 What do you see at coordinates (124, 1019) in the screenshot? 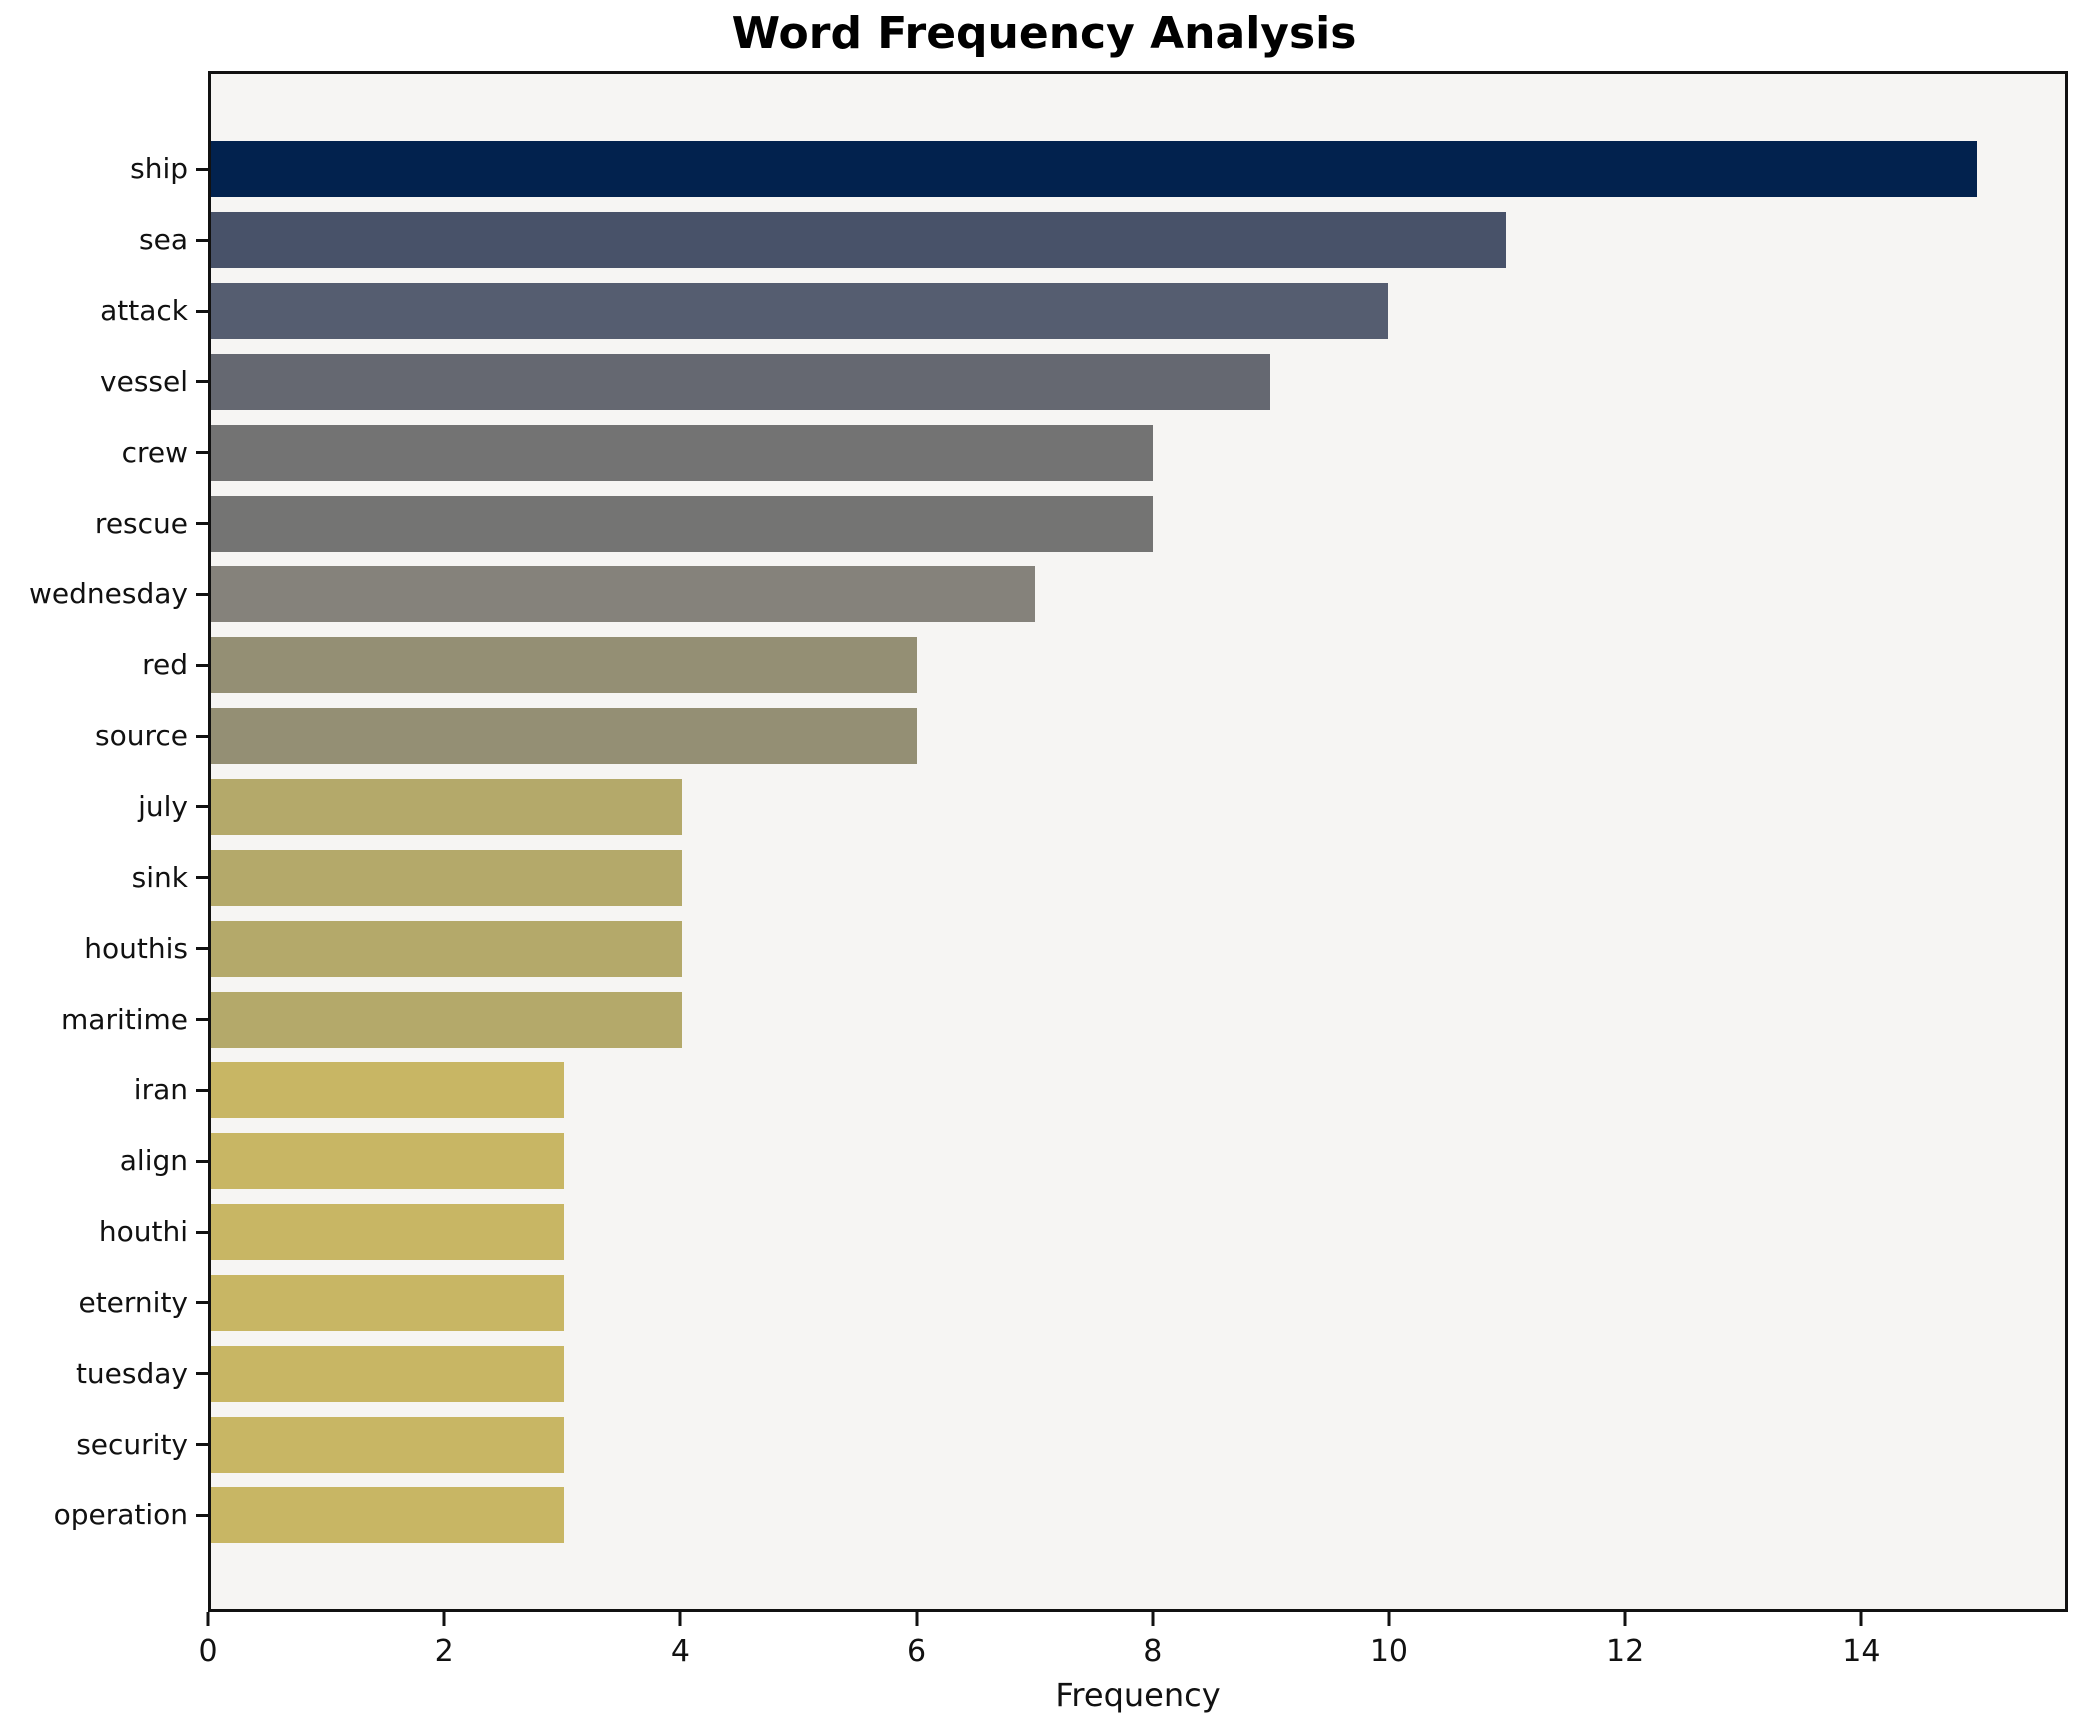
I see `y-label-maritime: maritime` at bounding box center [124, 1019].